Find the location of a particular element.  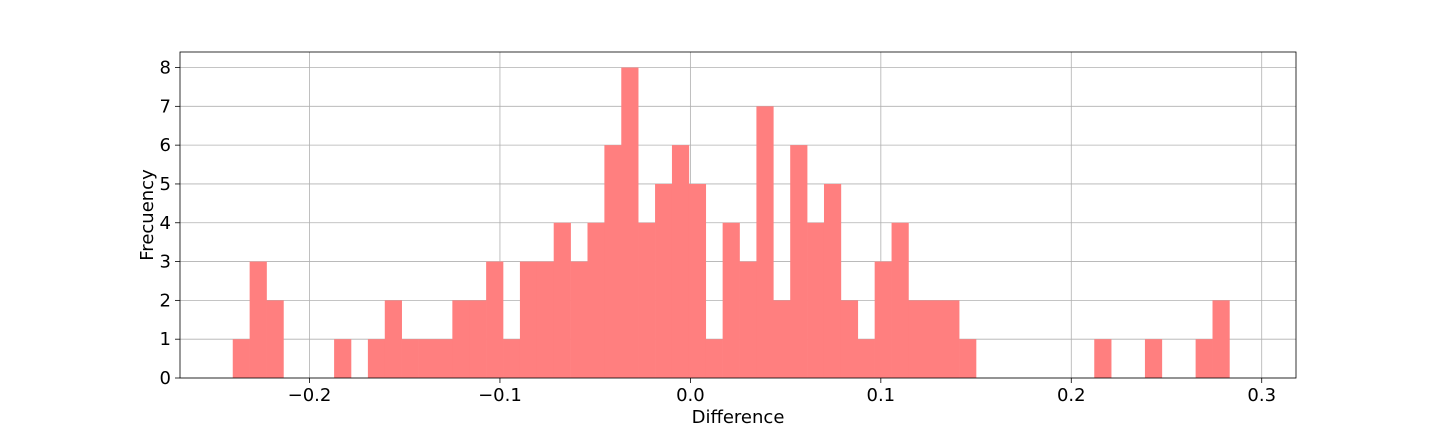

y-axis-ticks: 0 1 2 3 4 5 6 7 8 is located at coordinates (170, 223).